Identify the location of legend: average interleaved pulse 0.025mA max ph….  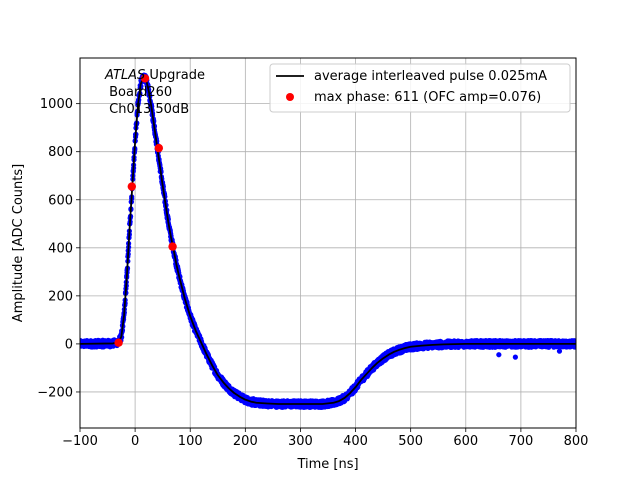
(420, 88).